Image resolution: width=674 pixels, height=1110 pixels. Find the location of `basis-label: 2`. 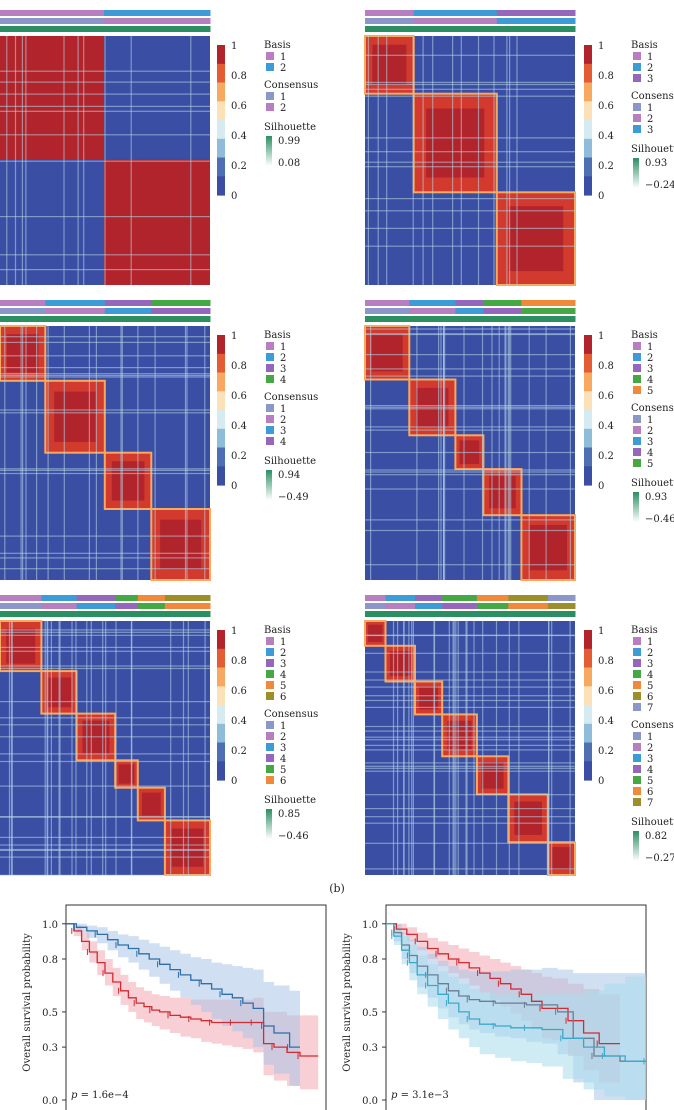

basis-label: 2 is located at coordinates (283, 358).